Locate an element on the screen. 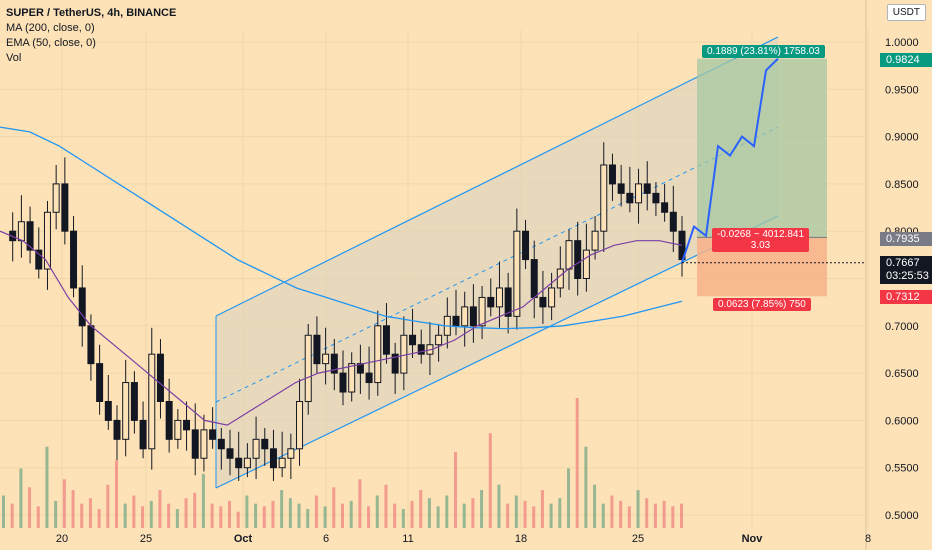  y-tick-label: 0.9500 is located at coordinates (902, 90).